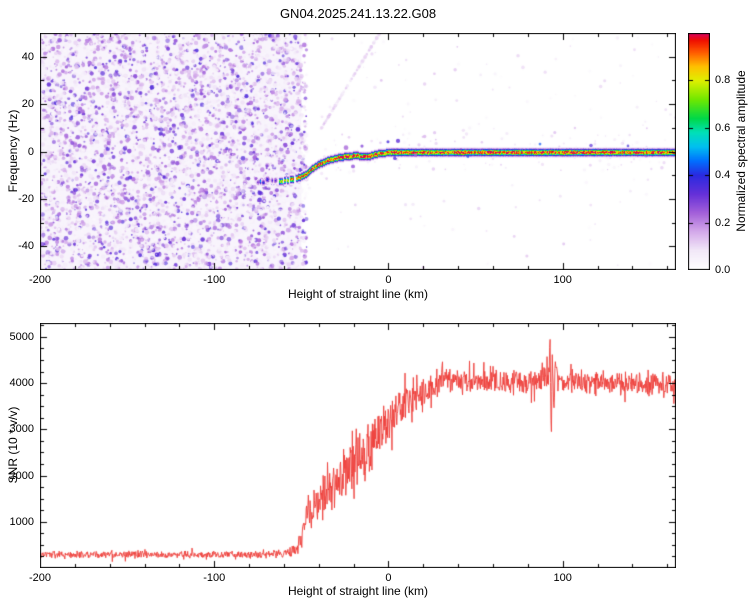  I want to click on spectrogram-y-tick-label: -20, so click(26, 198).